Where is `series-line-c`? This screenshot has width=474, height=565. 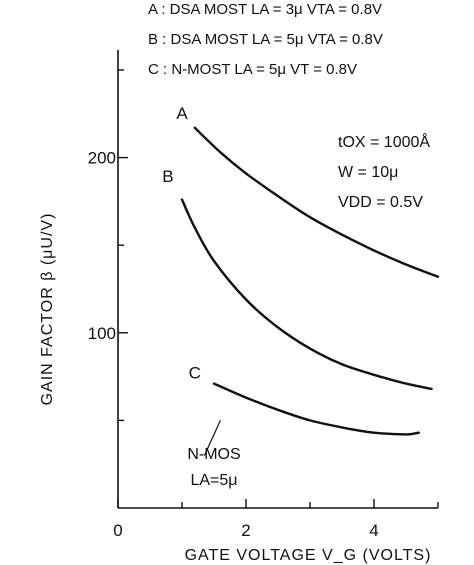
series-line-c is located at coordinates (316, 409).